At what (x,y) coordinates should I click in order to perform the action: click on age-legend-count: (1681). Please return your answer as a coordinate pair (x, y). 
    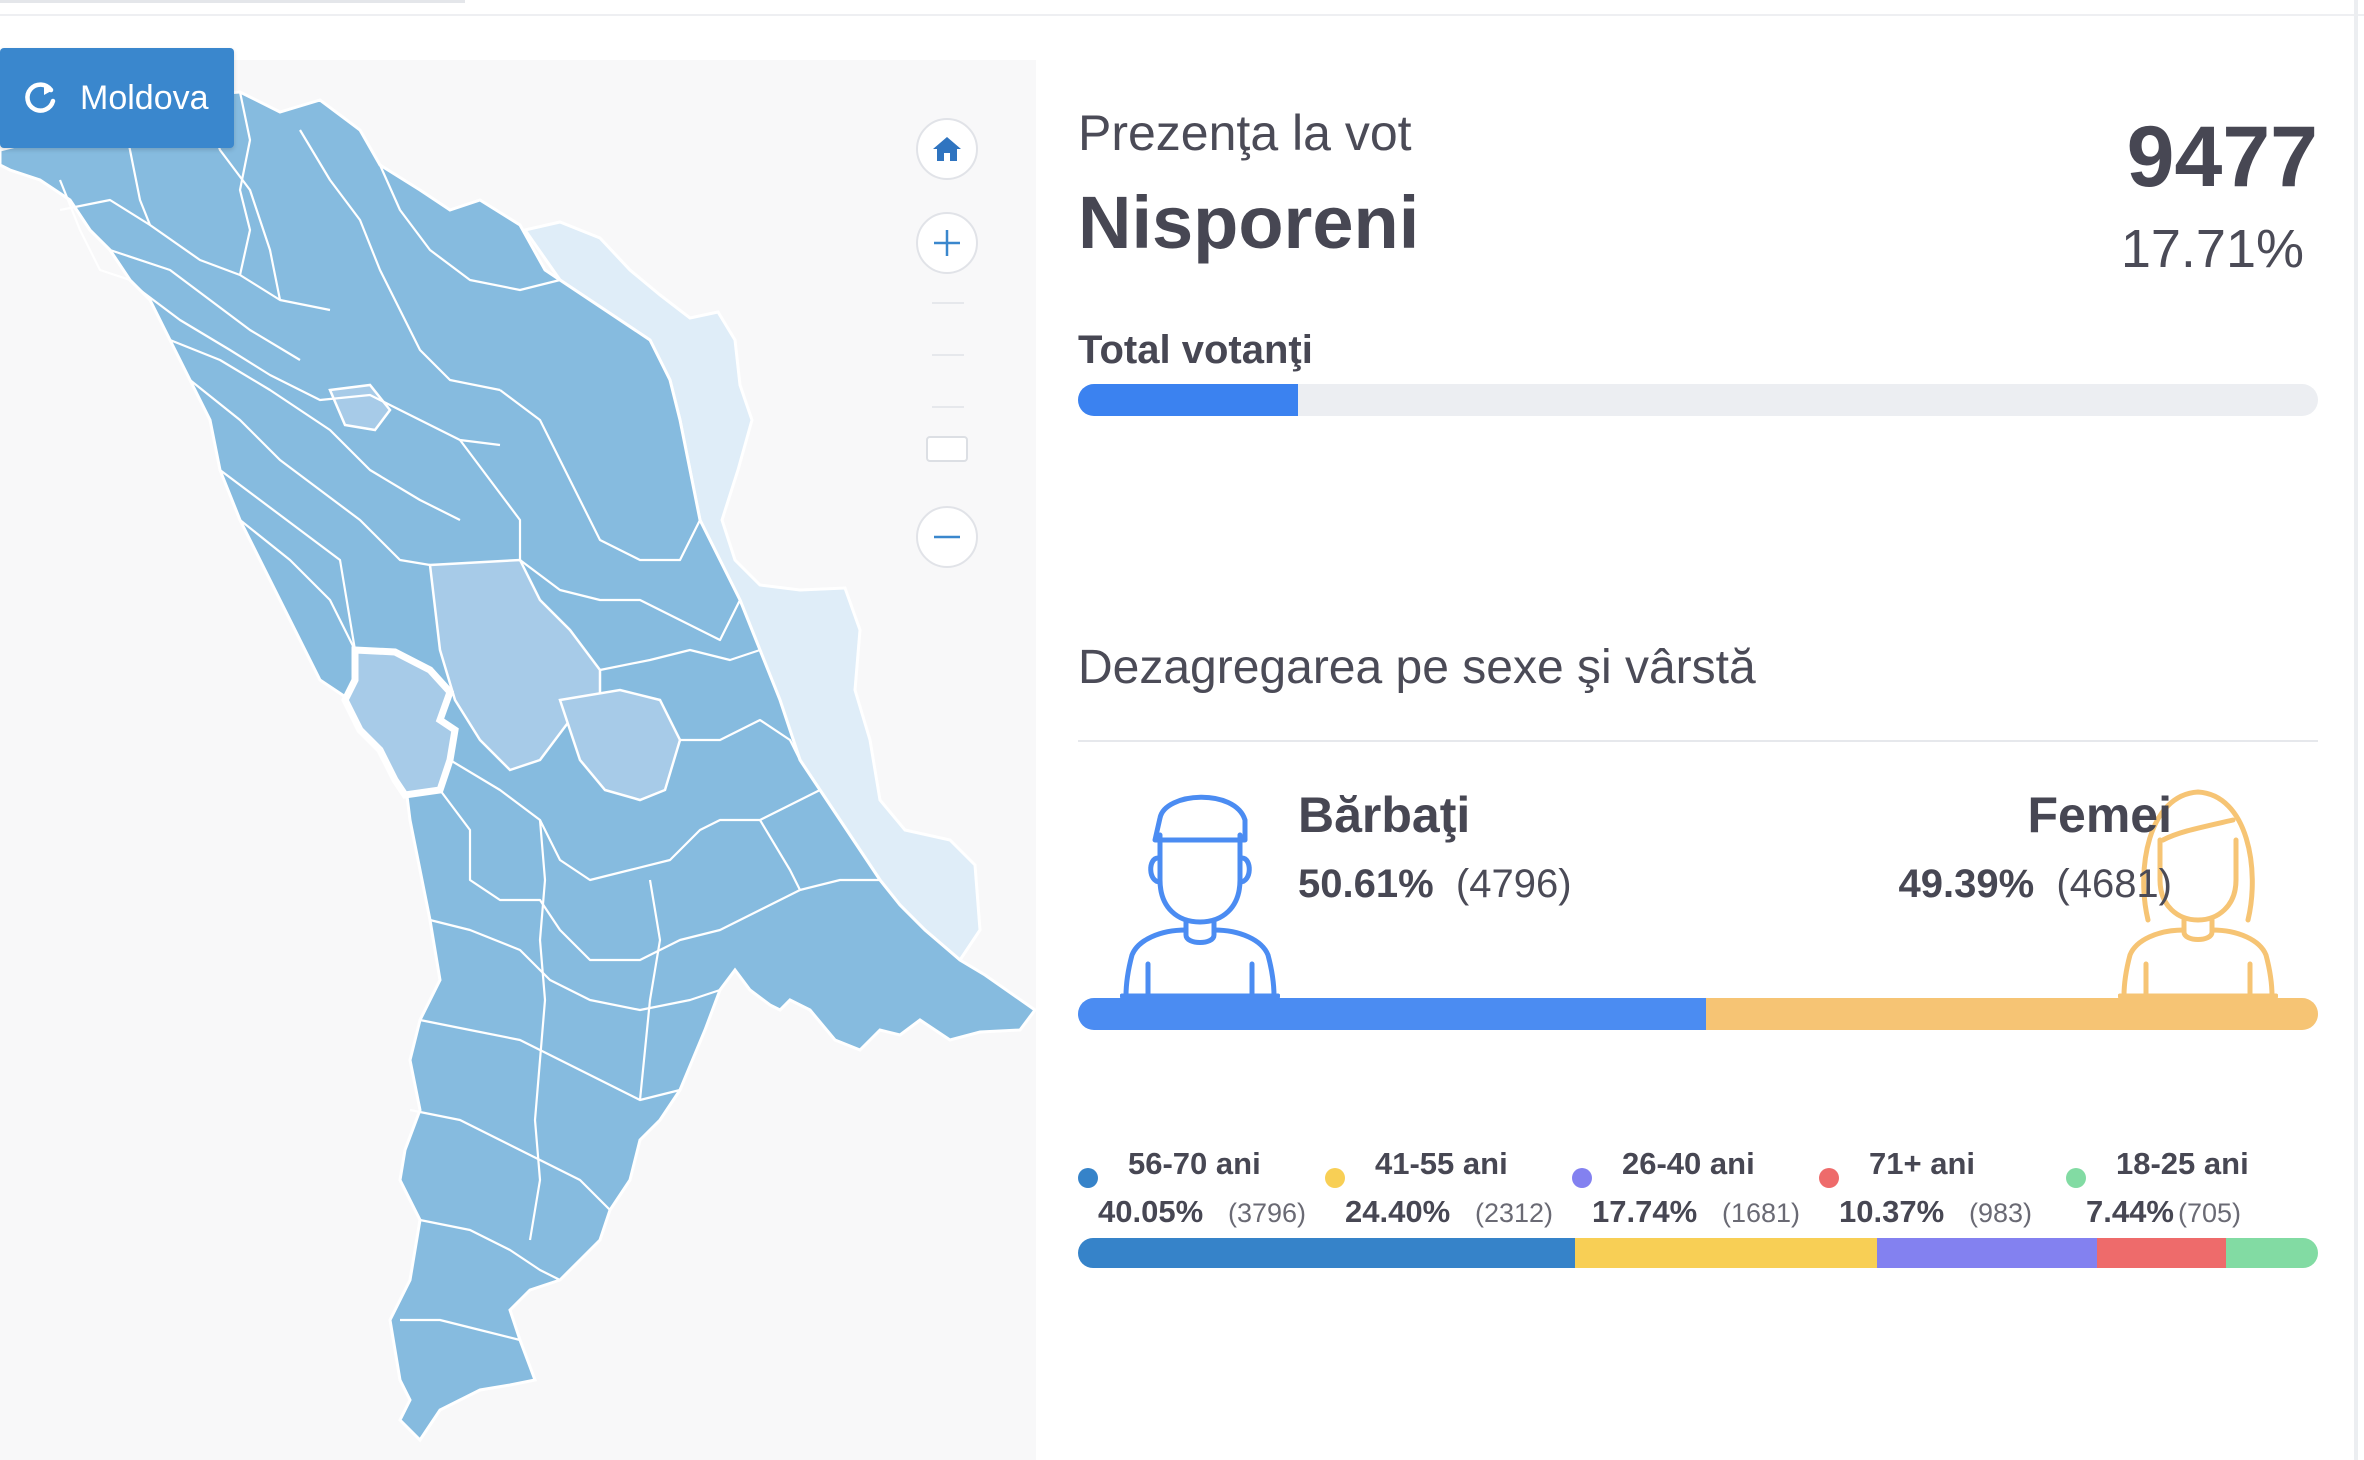
    Looking at the image, I should click on (1761, 1213).